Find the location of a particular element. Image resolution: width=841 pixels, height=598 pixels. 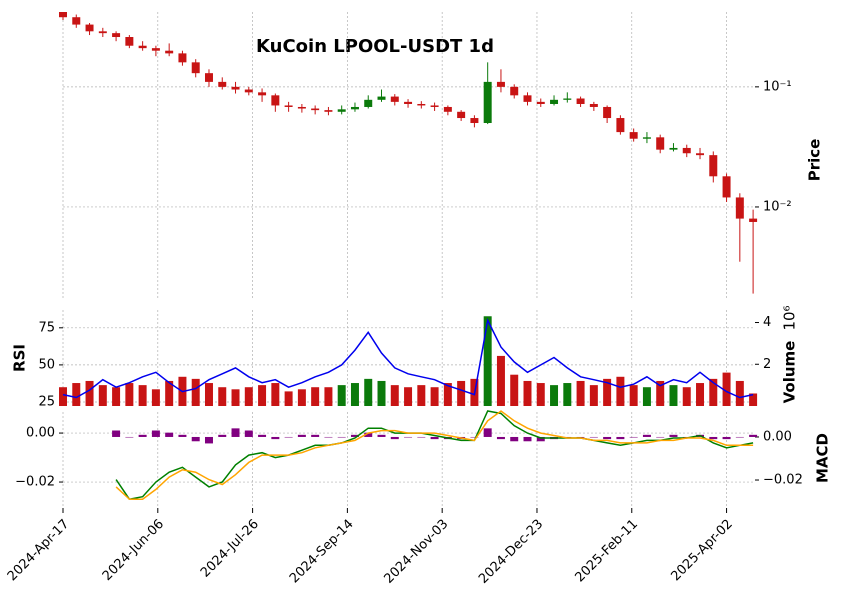

y-tick-label: 0.00 is located at coordinates (40, 433).